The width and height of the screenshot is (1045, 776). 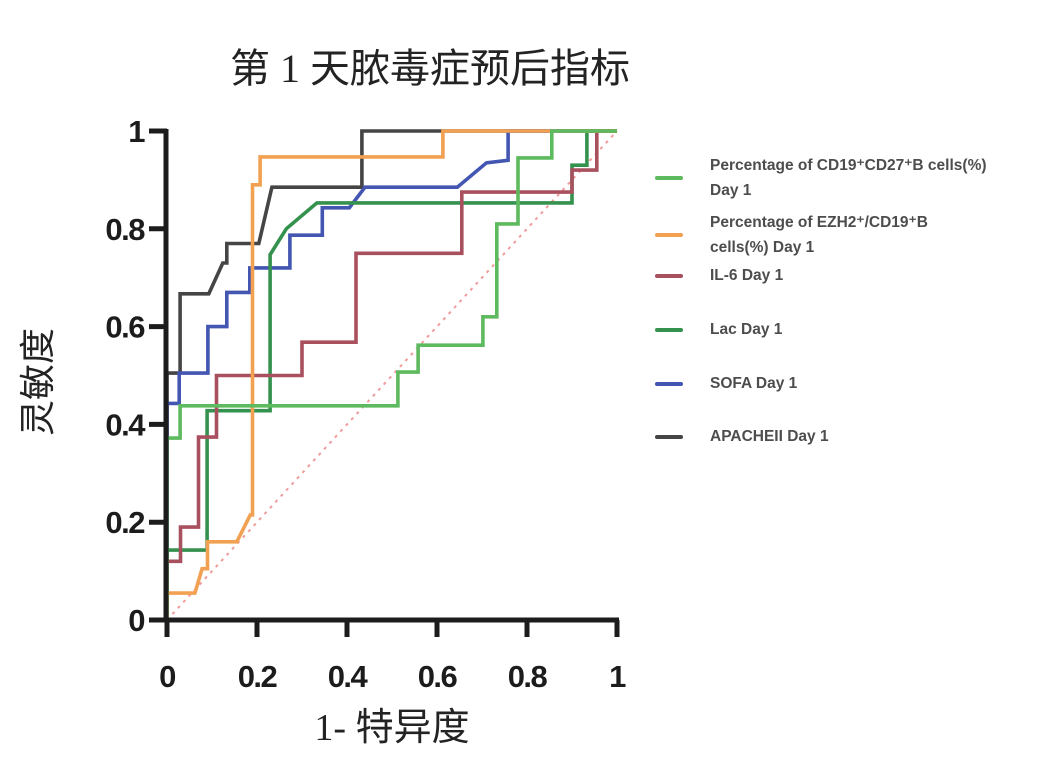 What do you see at coordinates (430, 68) in the screenshot?
I see `chart-title: 第 1 天脓毒症预后指标` at bounding box center [430, 68].